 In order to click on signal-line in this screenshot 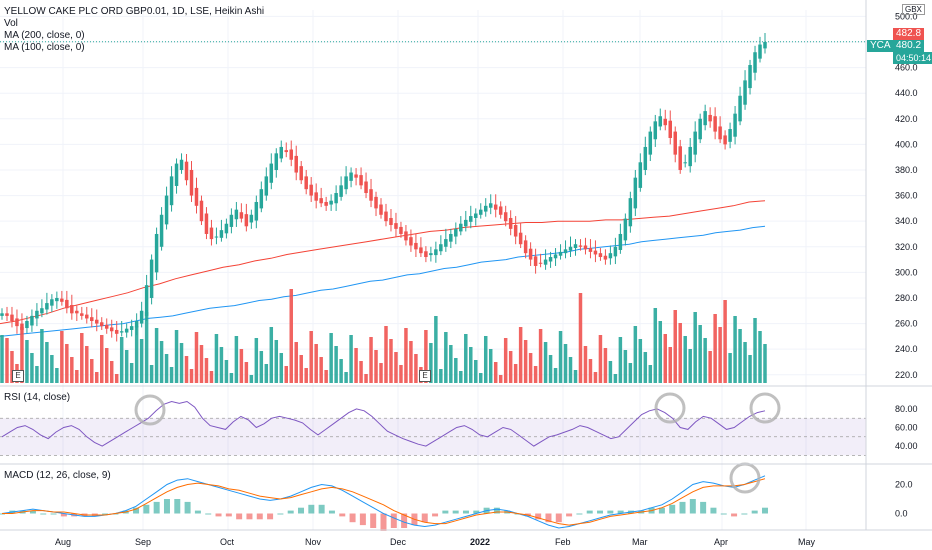, I will do `click(384, 502)`.